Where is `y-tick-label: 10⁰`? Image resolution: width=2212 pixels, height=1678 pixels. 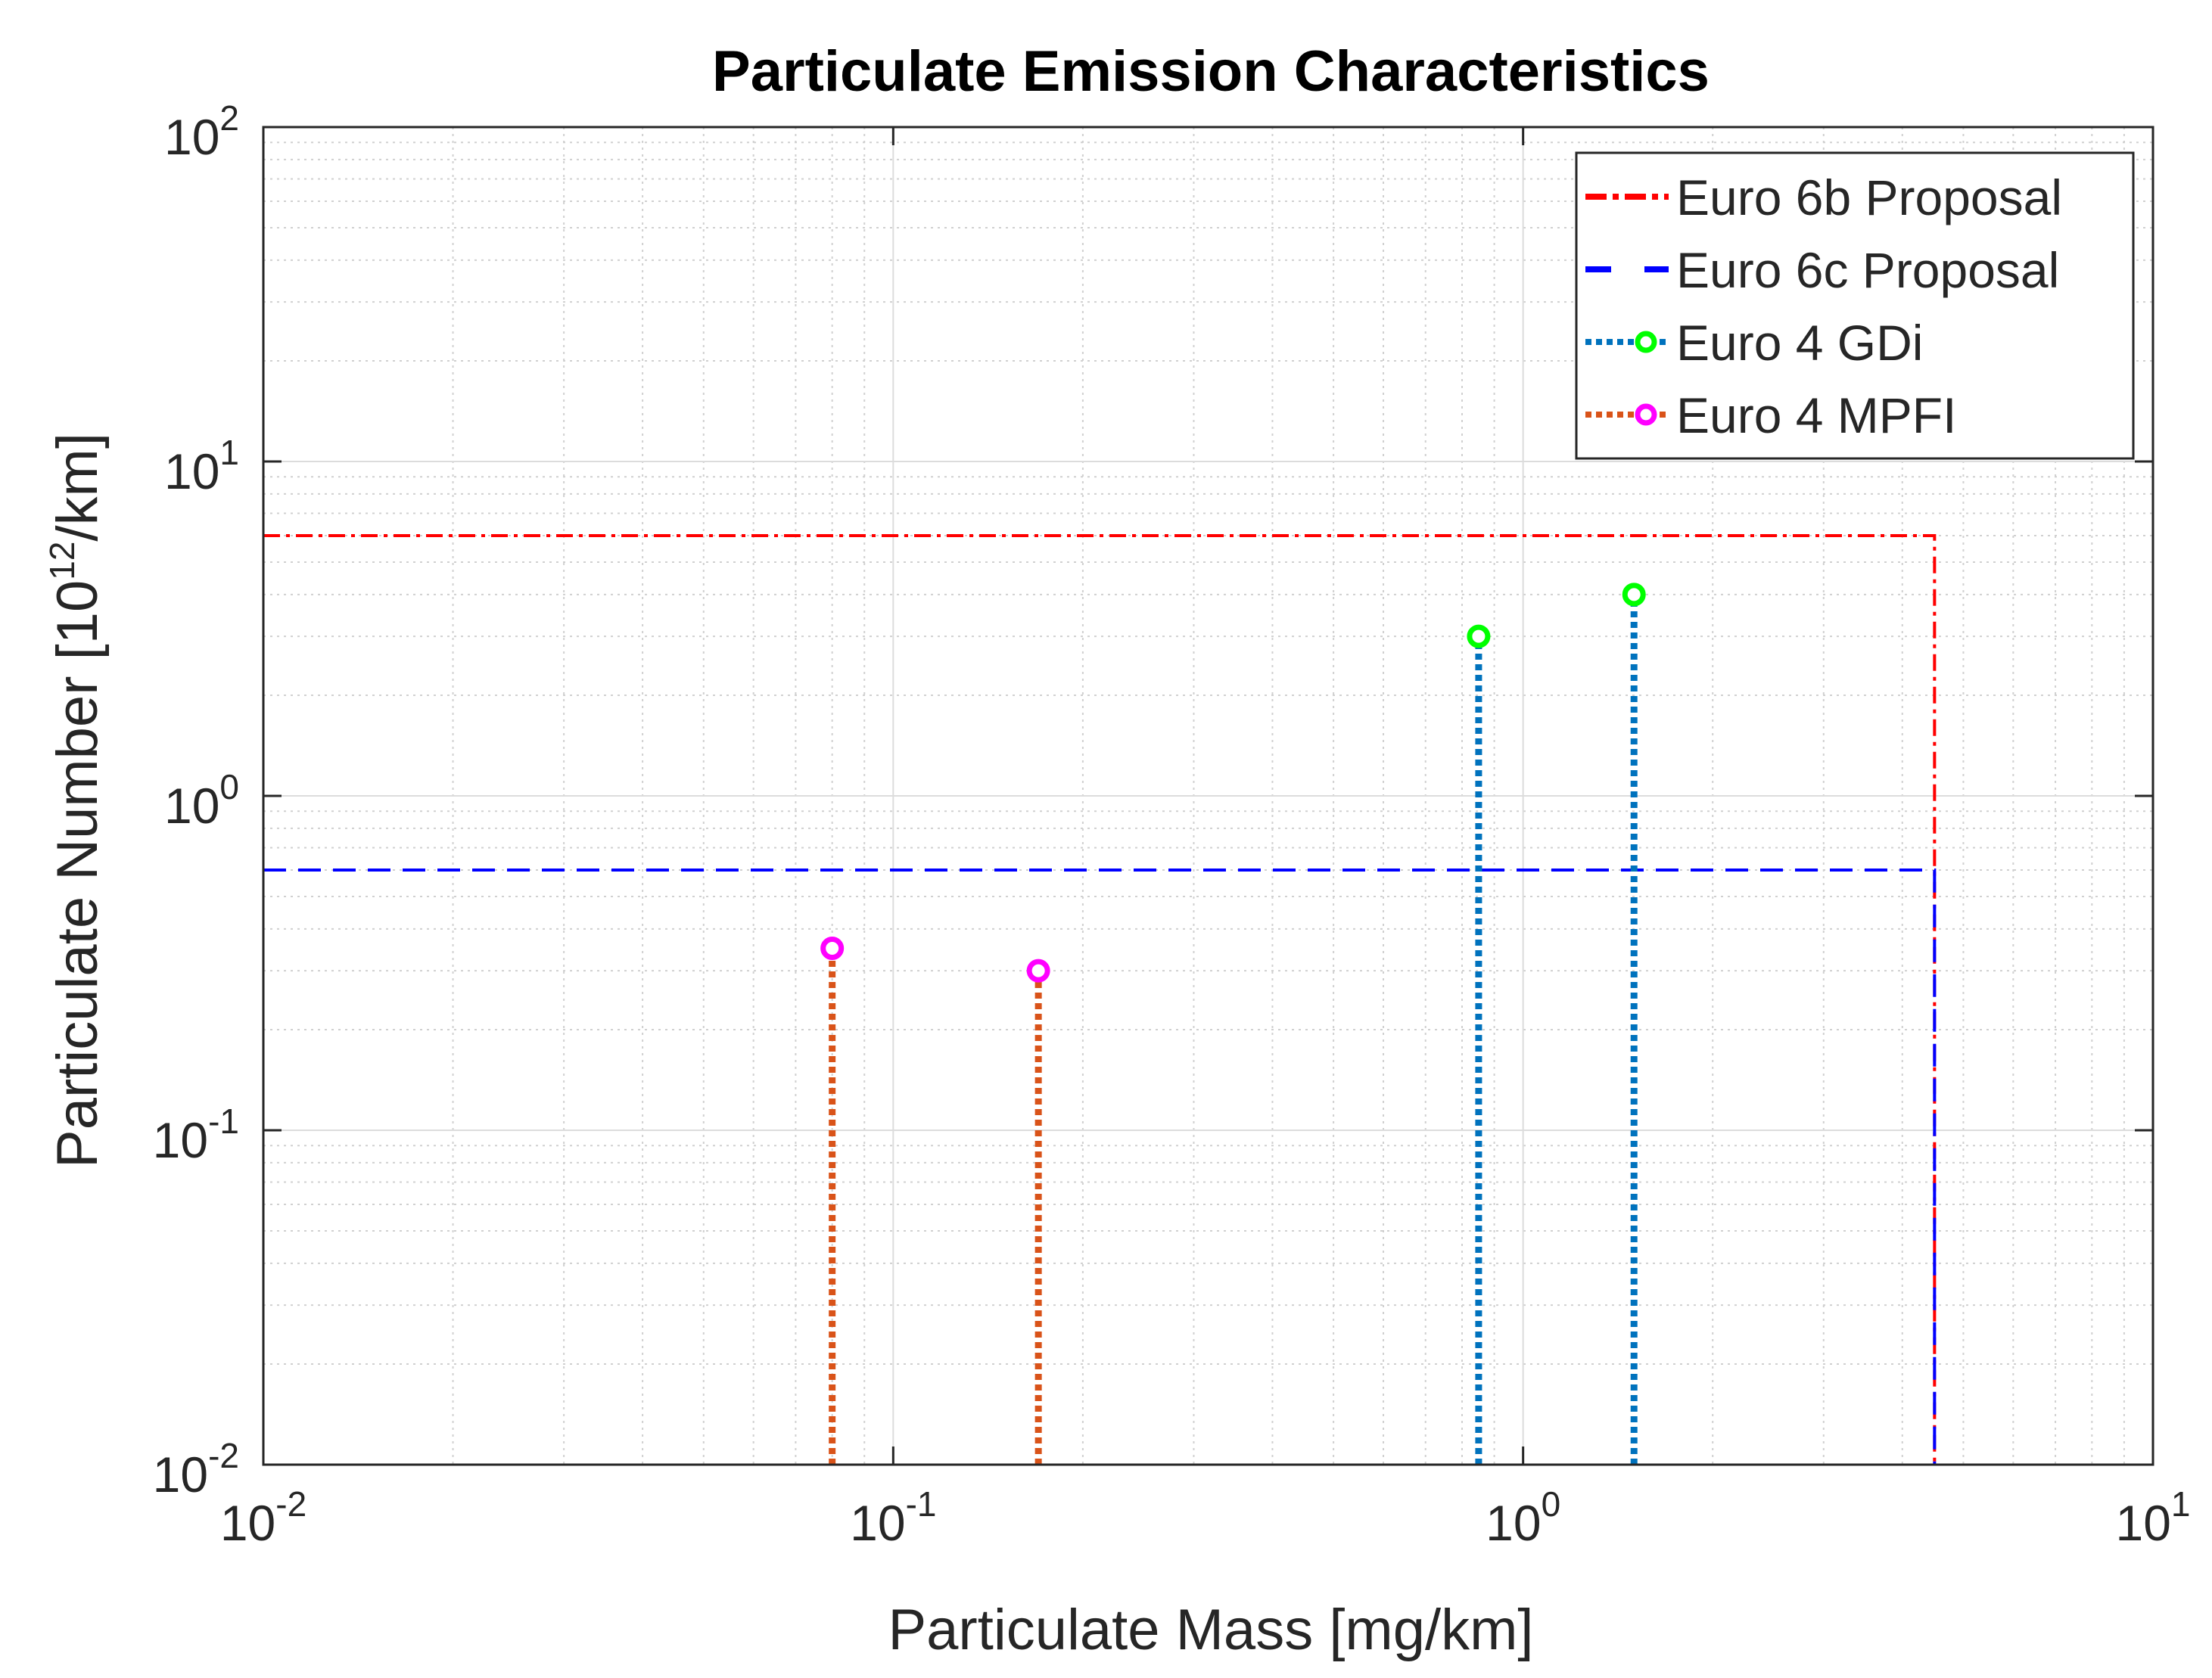
y-tick-label: 10⁰ is located at coordinates (201, 800).